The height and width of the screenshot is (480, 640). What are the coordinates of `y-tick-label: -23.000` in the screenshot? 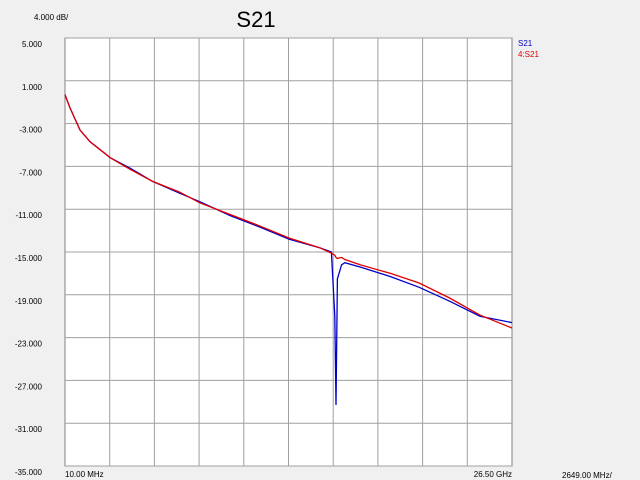 It's located at (29, 344).